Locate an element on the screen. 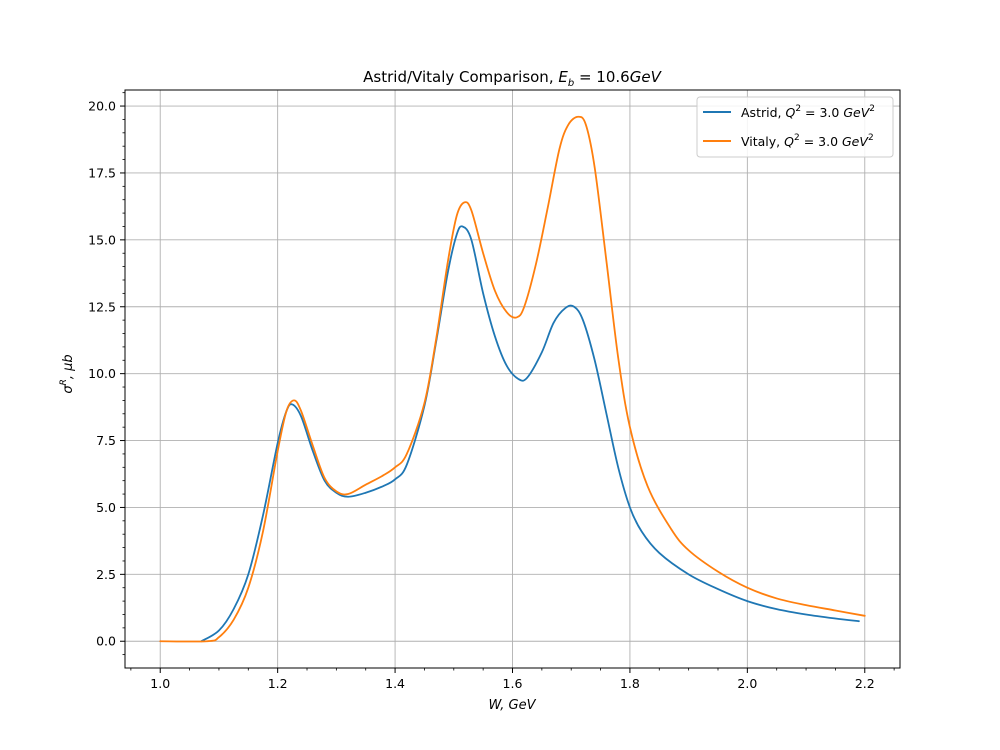  x-tick-label: 1.6 is located at coordinates (513, 683).